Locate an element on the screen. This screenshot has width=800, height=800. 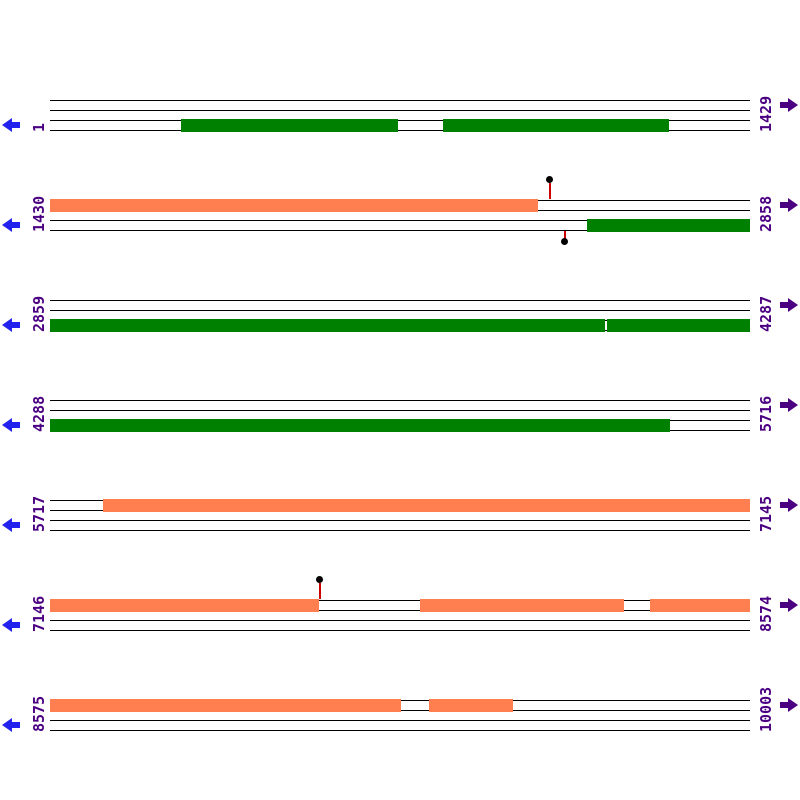
segment-start-label: 7146 is located at coordinates (38, 613).